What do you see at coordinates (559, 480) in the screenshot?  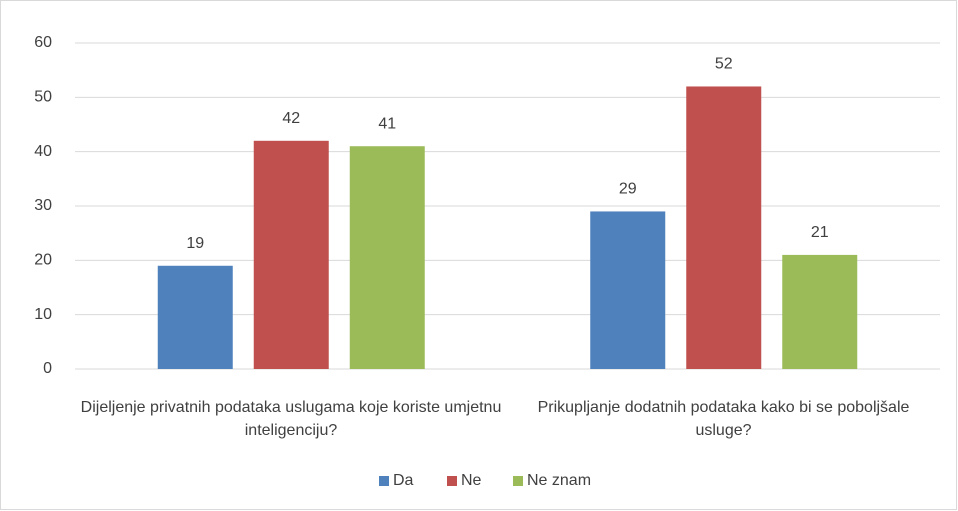 I see `legend-label: Ne znam` at bounding box center [559, 480].